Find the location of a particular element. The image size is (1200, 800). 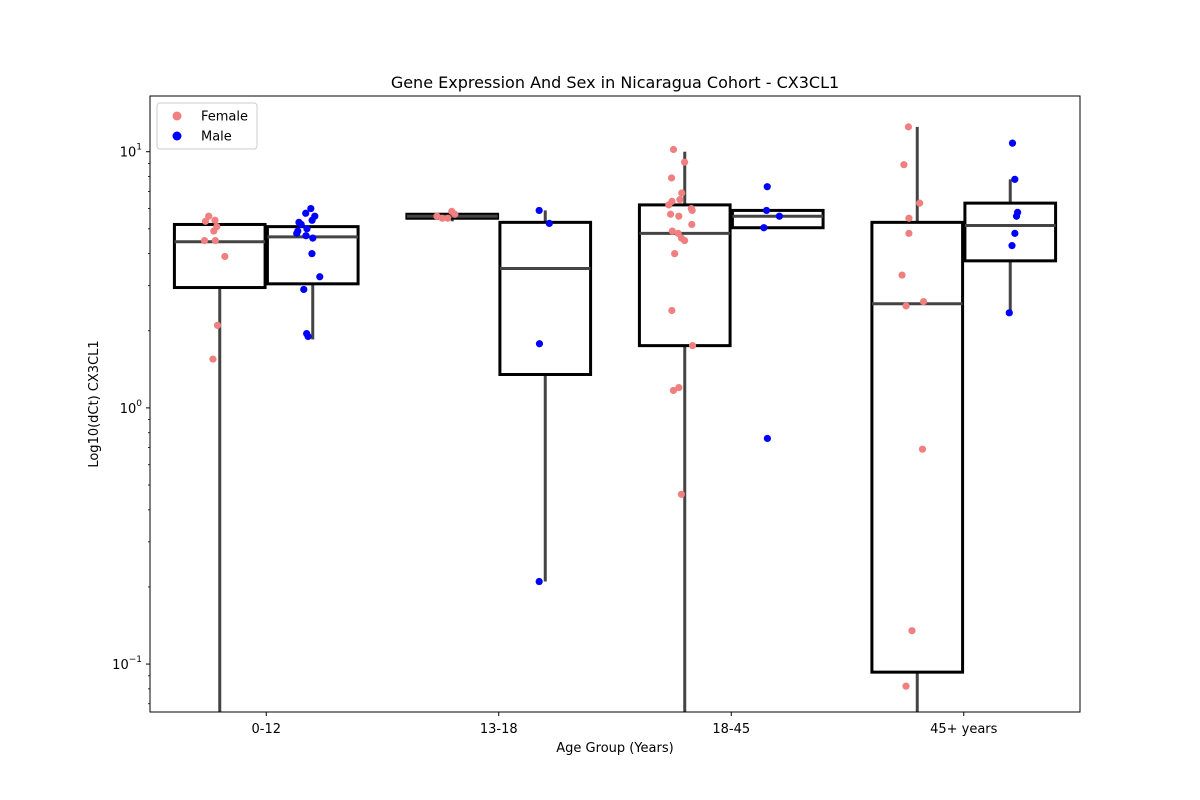

y-axis: 10⁻¹ 10⁰ 10¹ is located at coordinates (131, 424).